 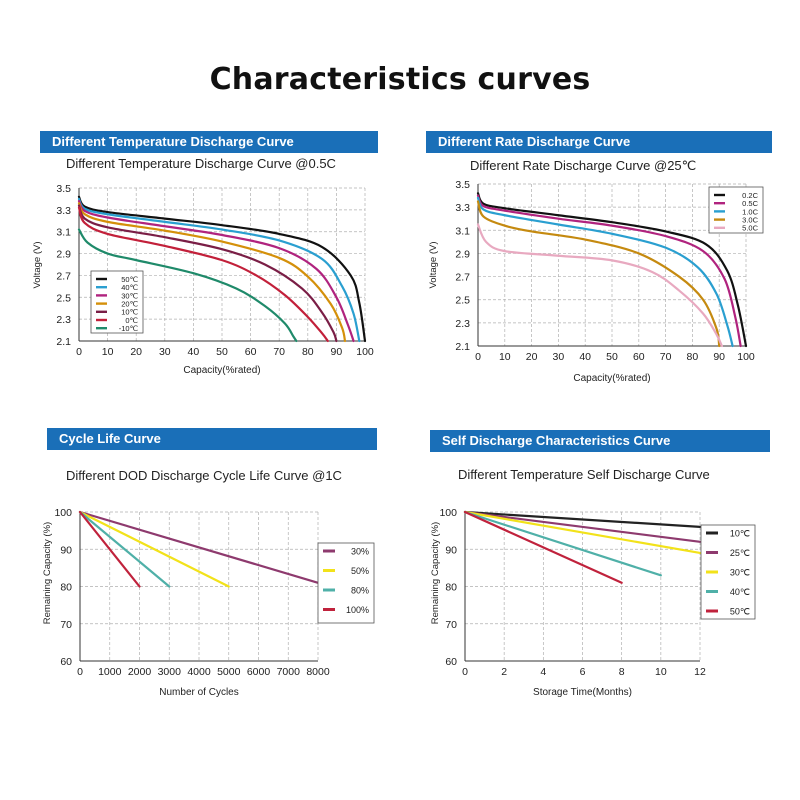 I want to click on legend-label: 3.0C, so click(x=750, y=219).